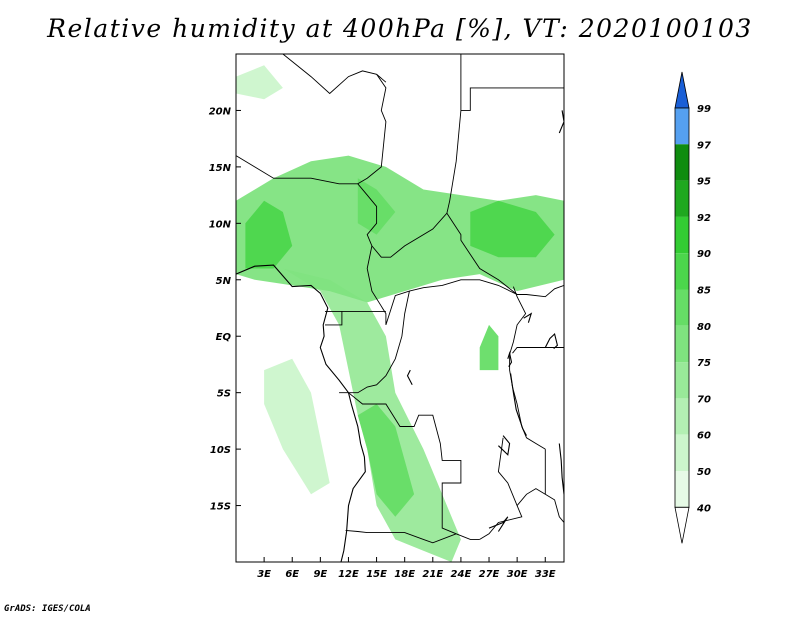  I want to click on y-tick-label: 5N, so click(224, 281).